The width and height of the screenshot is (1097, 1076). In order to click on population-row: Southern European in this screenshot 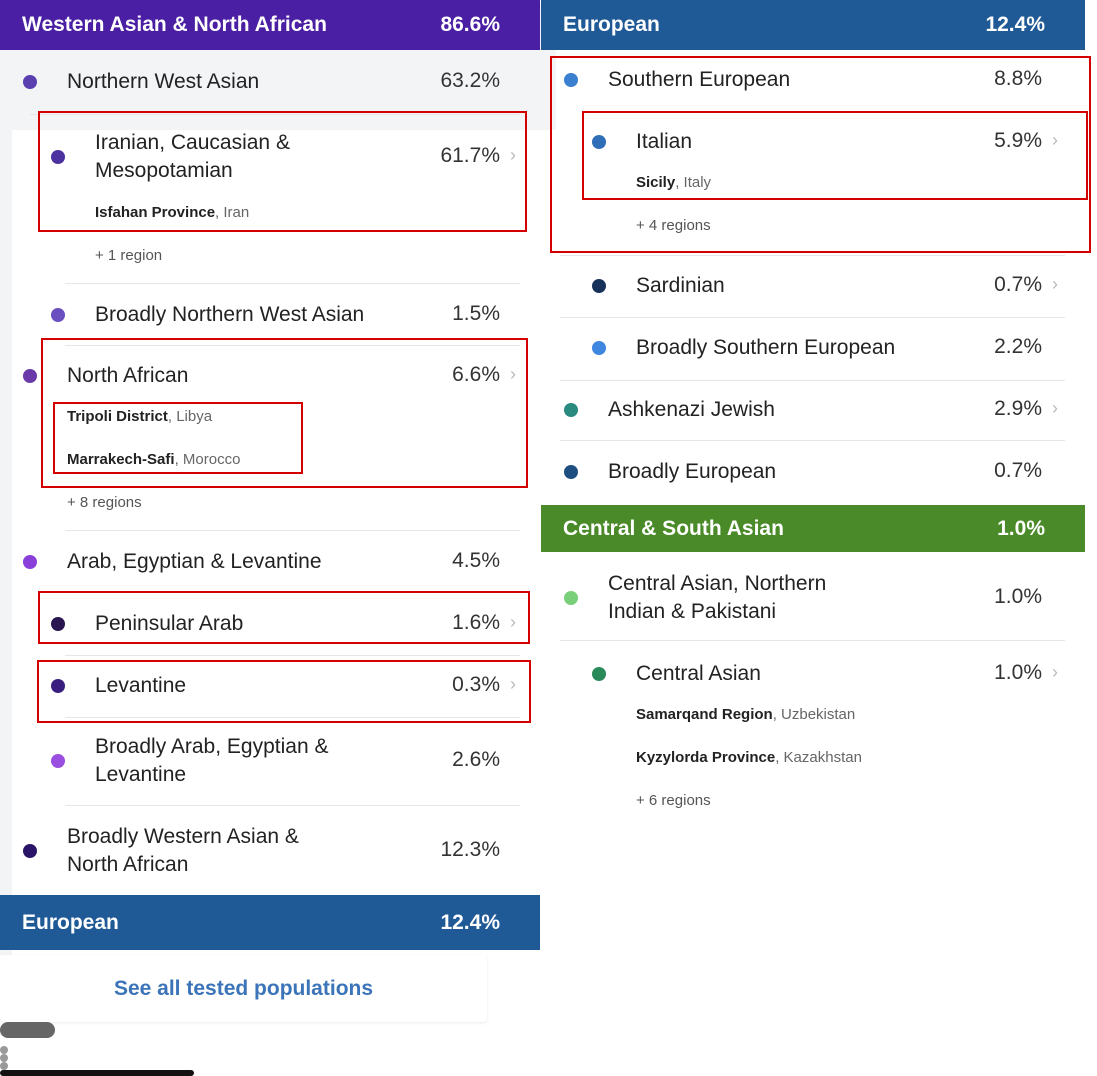, I will do `click(699, 79)`.